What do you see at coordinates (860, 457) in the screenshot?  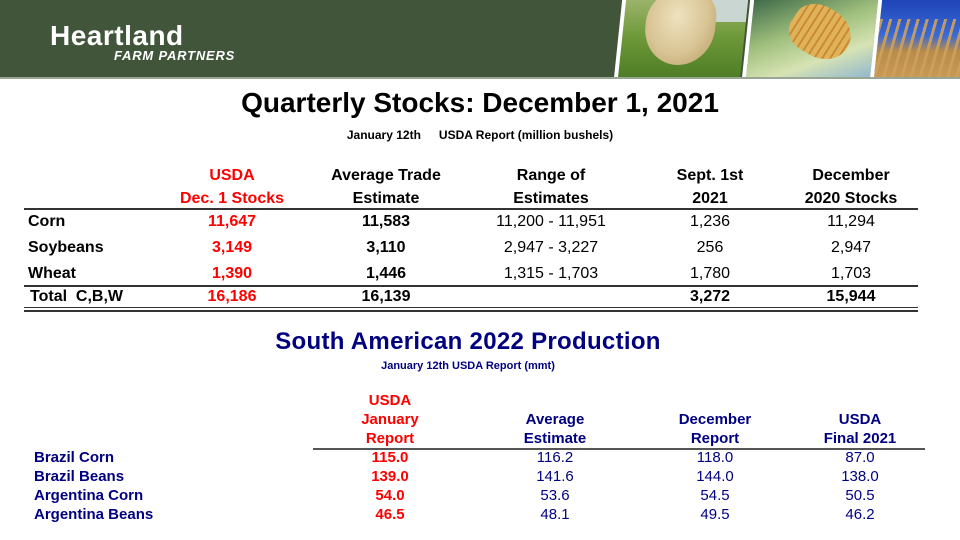 I see `final2021-value: 87.0` at bounding box center [860, 457].